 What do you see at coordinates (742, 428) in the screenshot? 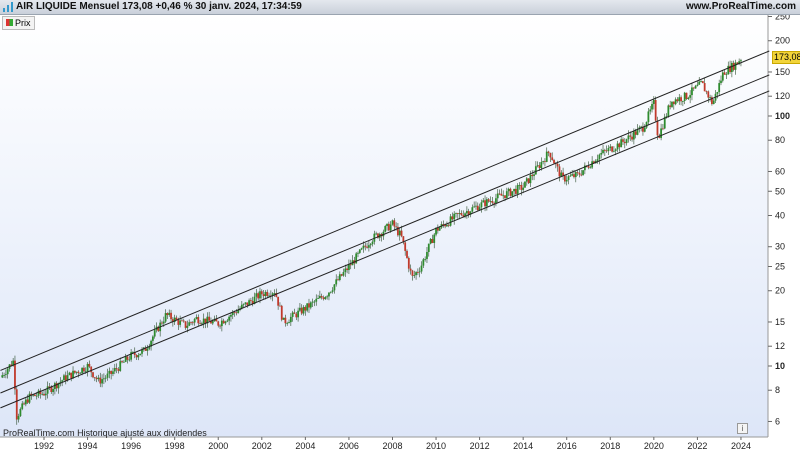
I see `info-icon: i` at bounding box center [742, 428].